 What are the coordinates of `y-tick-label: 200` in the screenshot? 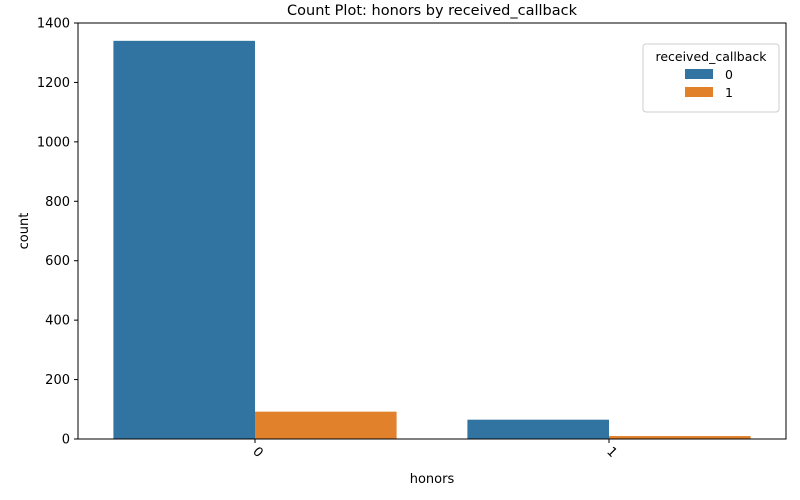 It's located at (57, 380).